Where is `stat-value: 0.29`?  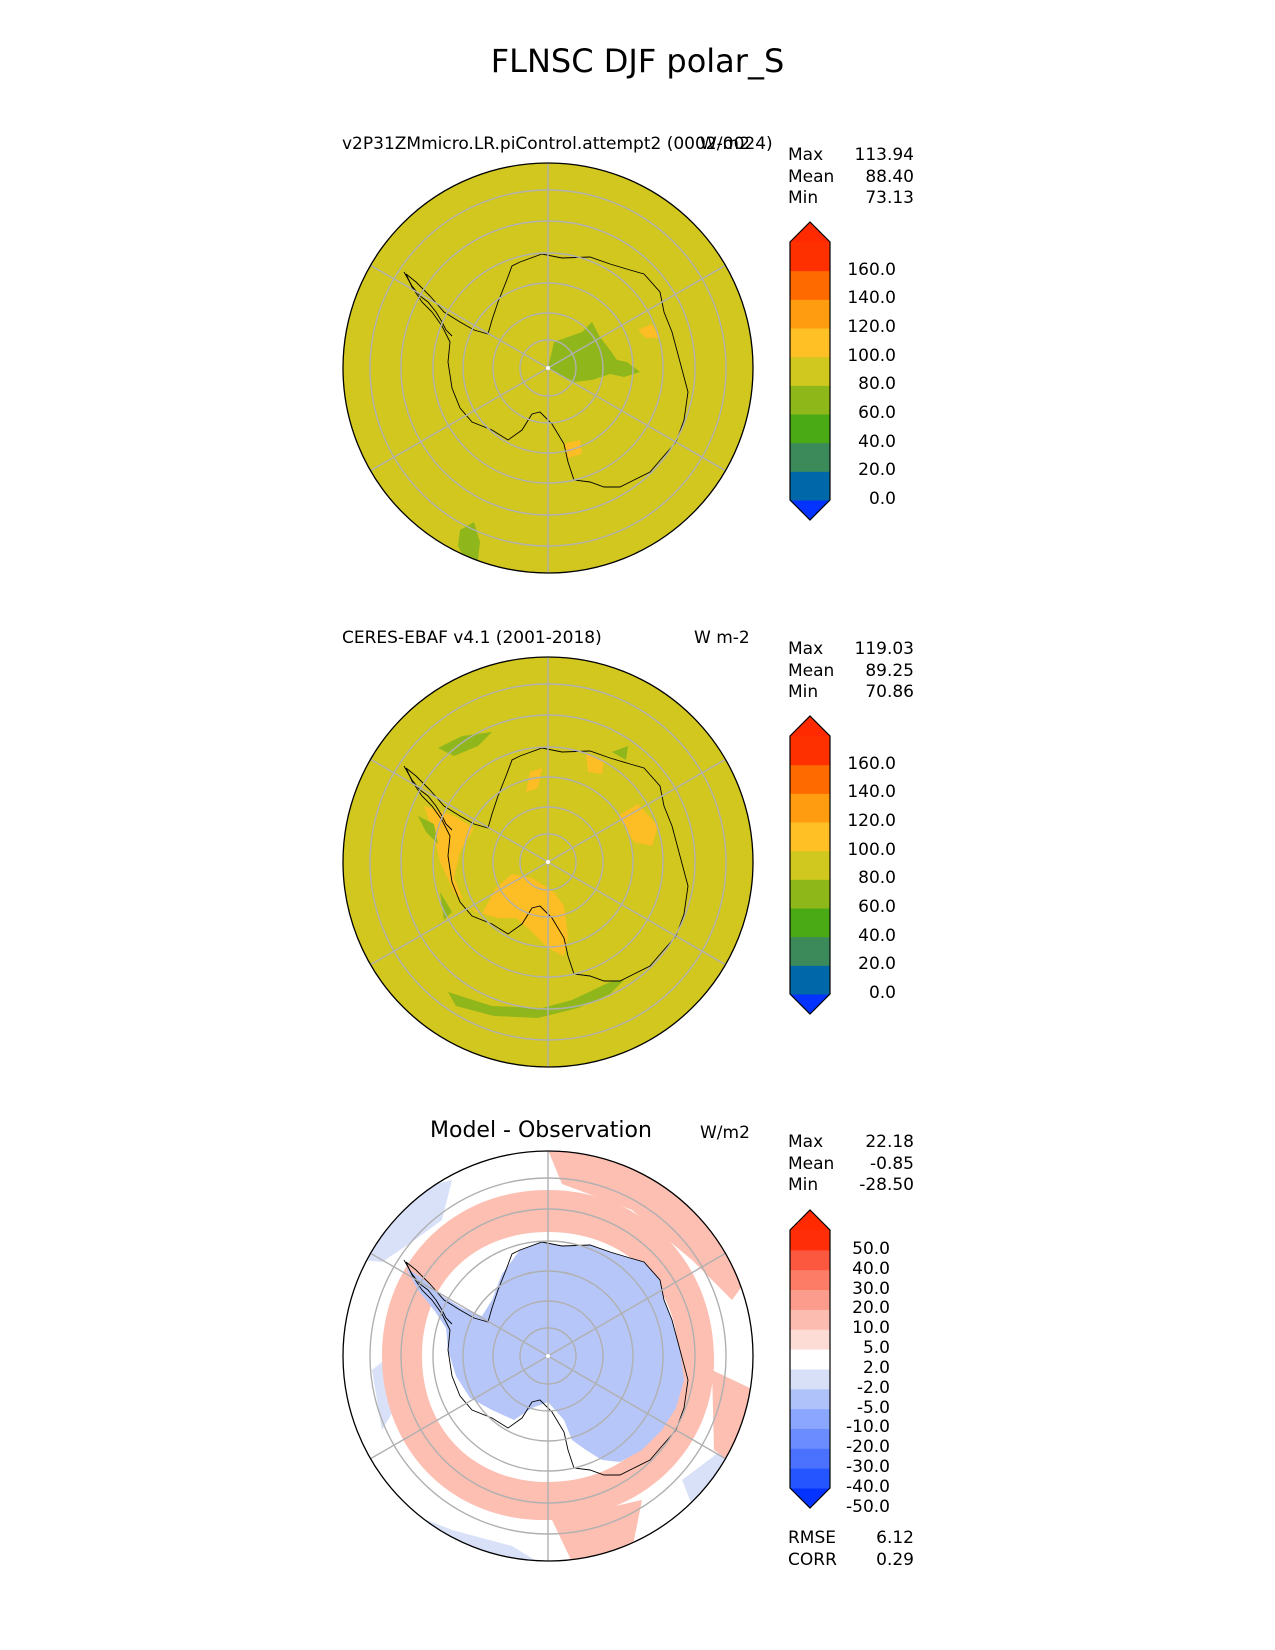
stat-value: 0.29 is located at coordinates (895, 1559).